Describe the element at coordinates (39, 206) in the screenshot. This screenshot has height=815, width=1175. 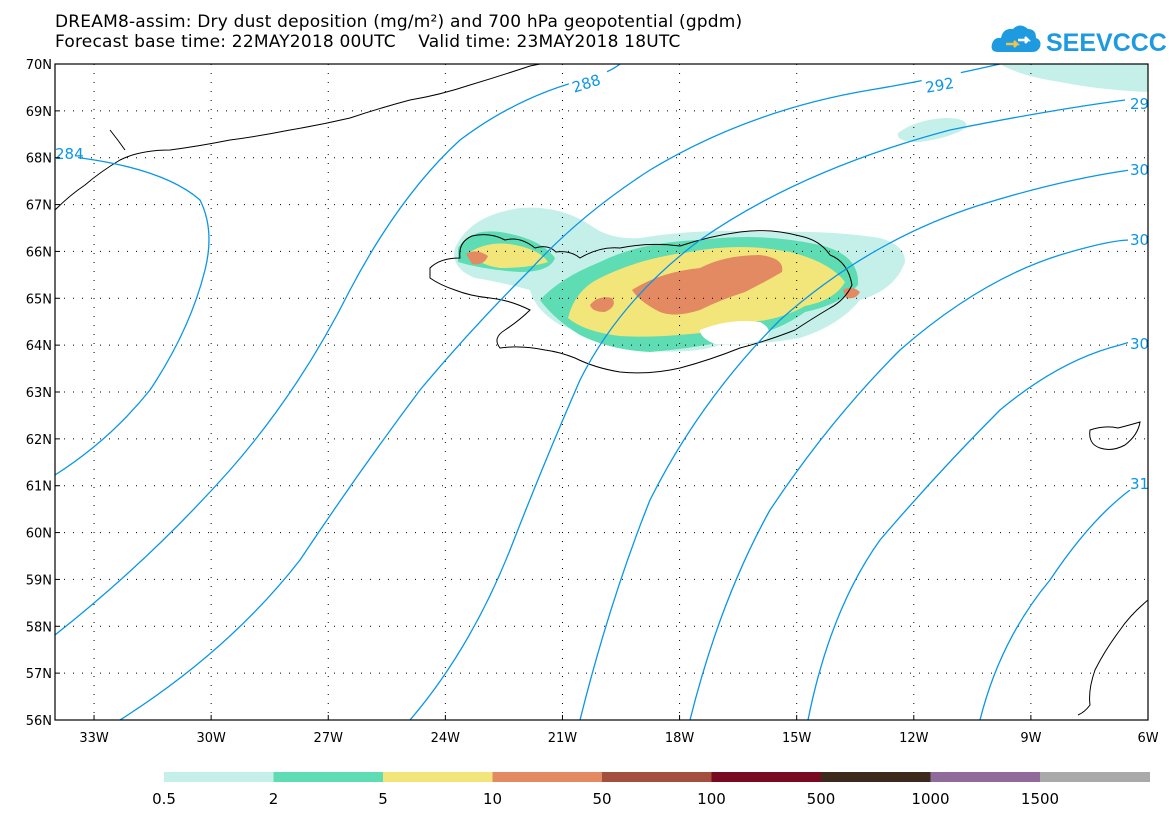
I see `latitude-label: 67N` at that location.